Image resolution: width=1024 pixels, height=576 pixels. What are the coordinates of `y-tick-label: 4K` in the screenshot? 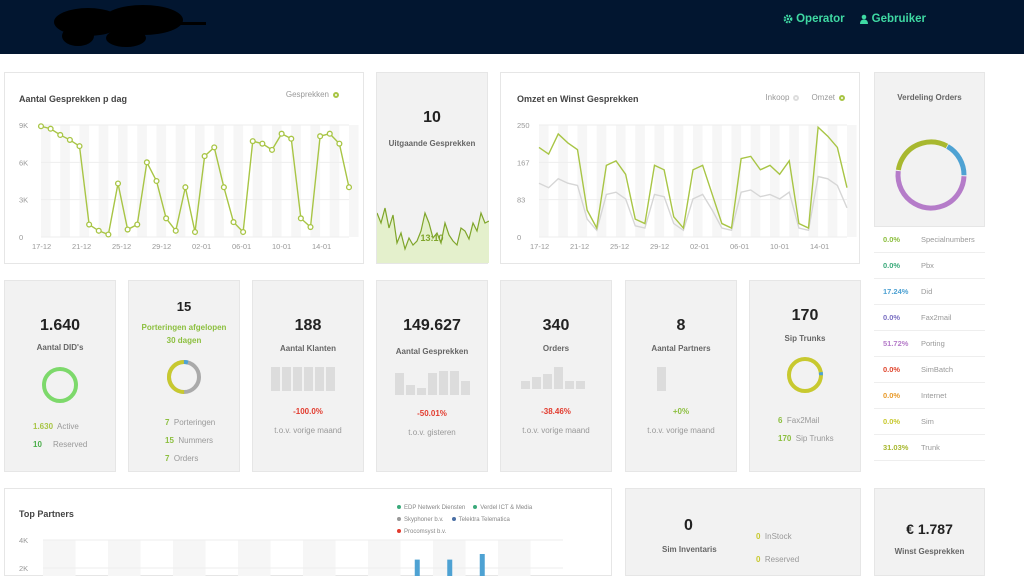 It's located at (23, 540).